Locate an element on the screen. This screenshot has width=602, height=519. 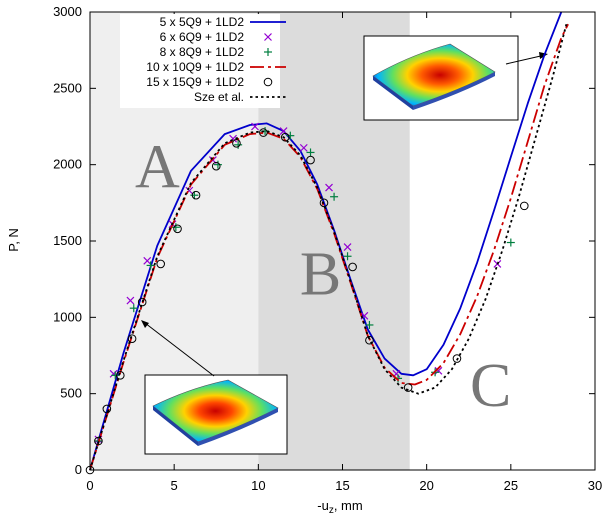
legend-label: 10 x 10Q9 + 1LD2 is located at coordinates (195, 67).